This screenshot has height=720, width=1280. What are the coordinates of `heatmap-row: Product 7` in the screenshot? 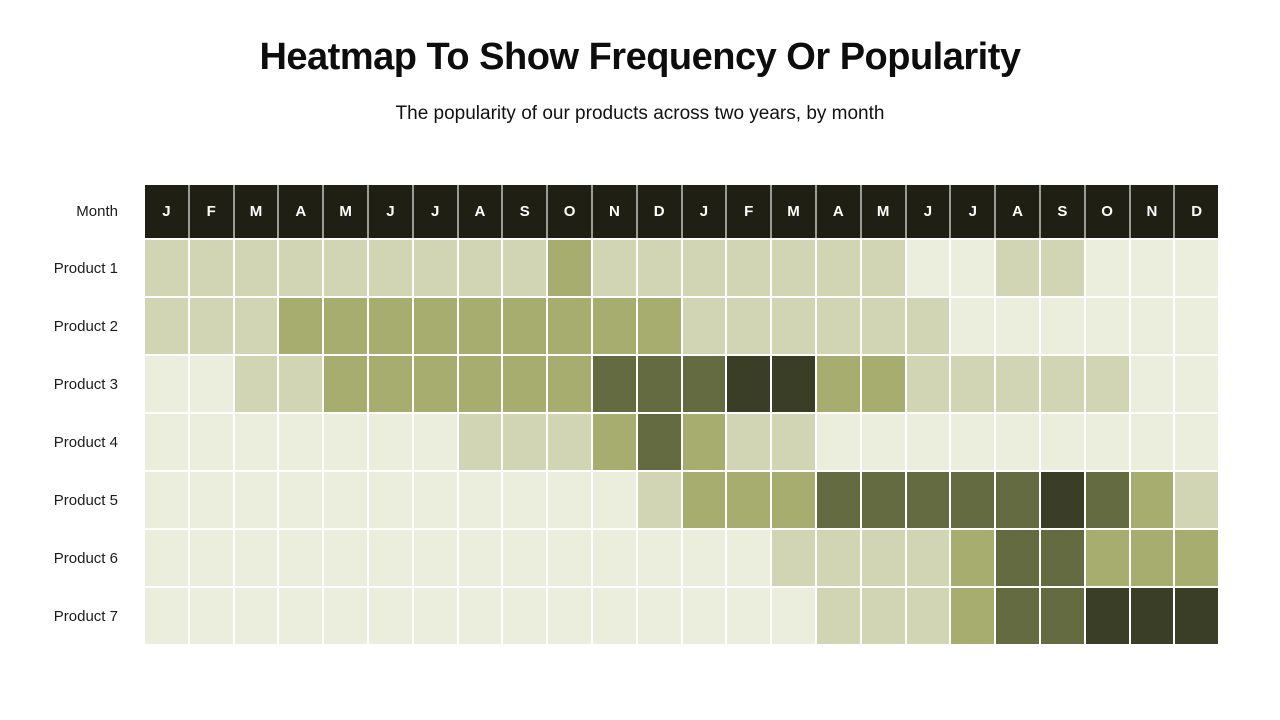 It's located at (609, 616).